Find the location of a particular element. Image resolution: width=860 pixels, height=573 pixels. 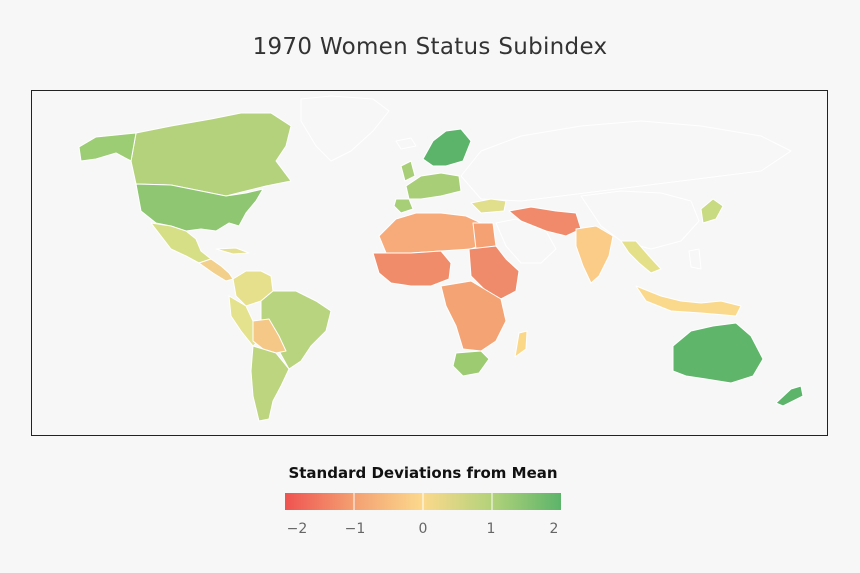

region-sudan is located at coordinates (494, 272).